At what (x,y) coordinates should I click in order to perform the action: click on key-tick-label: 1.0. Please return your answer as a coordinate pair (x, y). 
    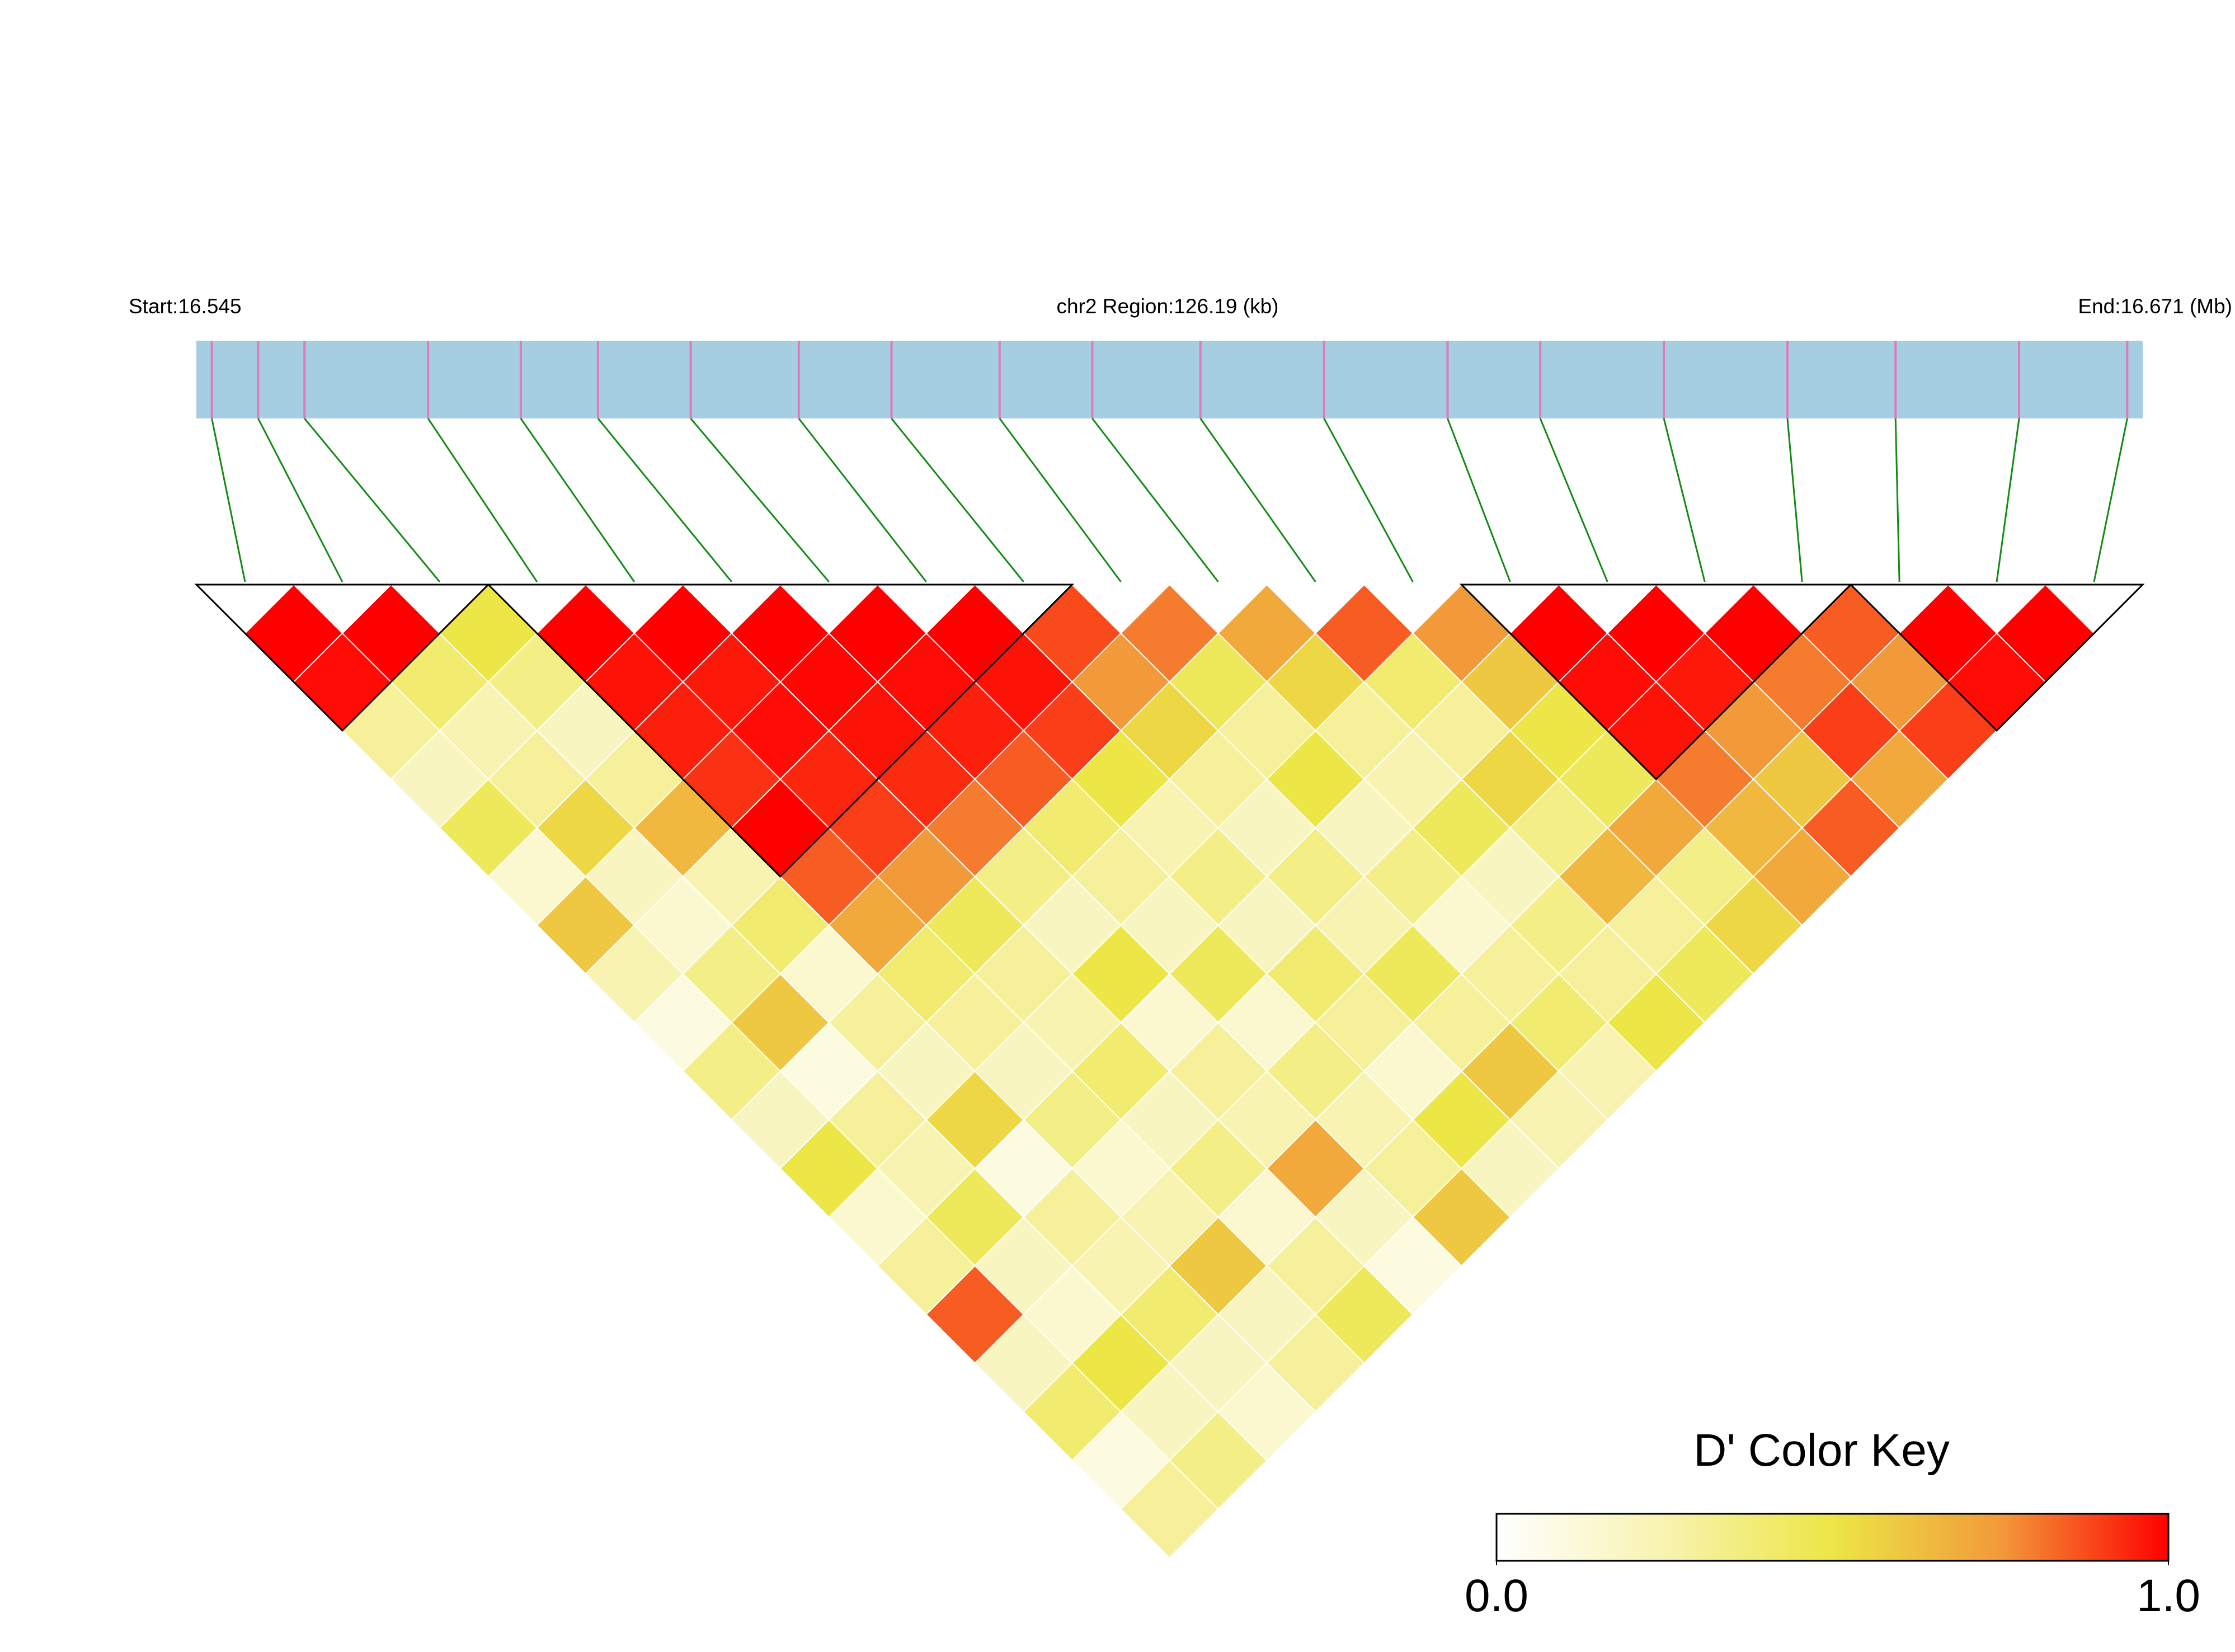
    Looking at the image, I should click on (2168, 1596).